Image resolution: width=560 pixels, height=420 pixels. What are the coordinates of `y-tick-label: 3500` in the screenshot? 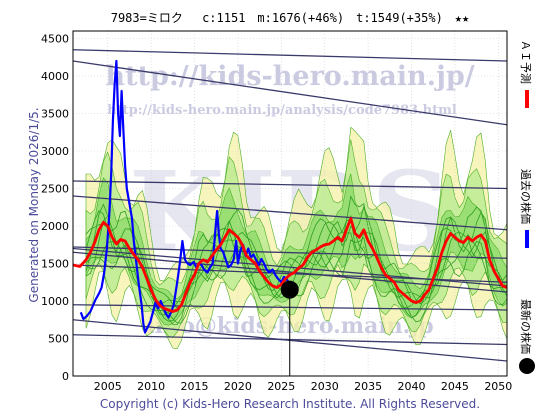 It's located at (55, 114).